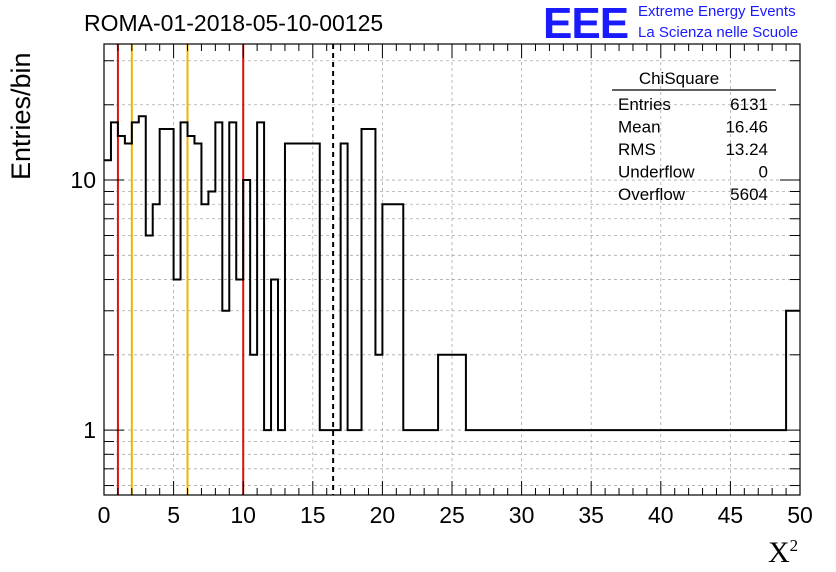 The width and height of the screenshot is (836, 572). What do you see at coordinates (173, 515) in the screenshot?
I see `x-tick-label: 5` at bounding box center [173, 515].